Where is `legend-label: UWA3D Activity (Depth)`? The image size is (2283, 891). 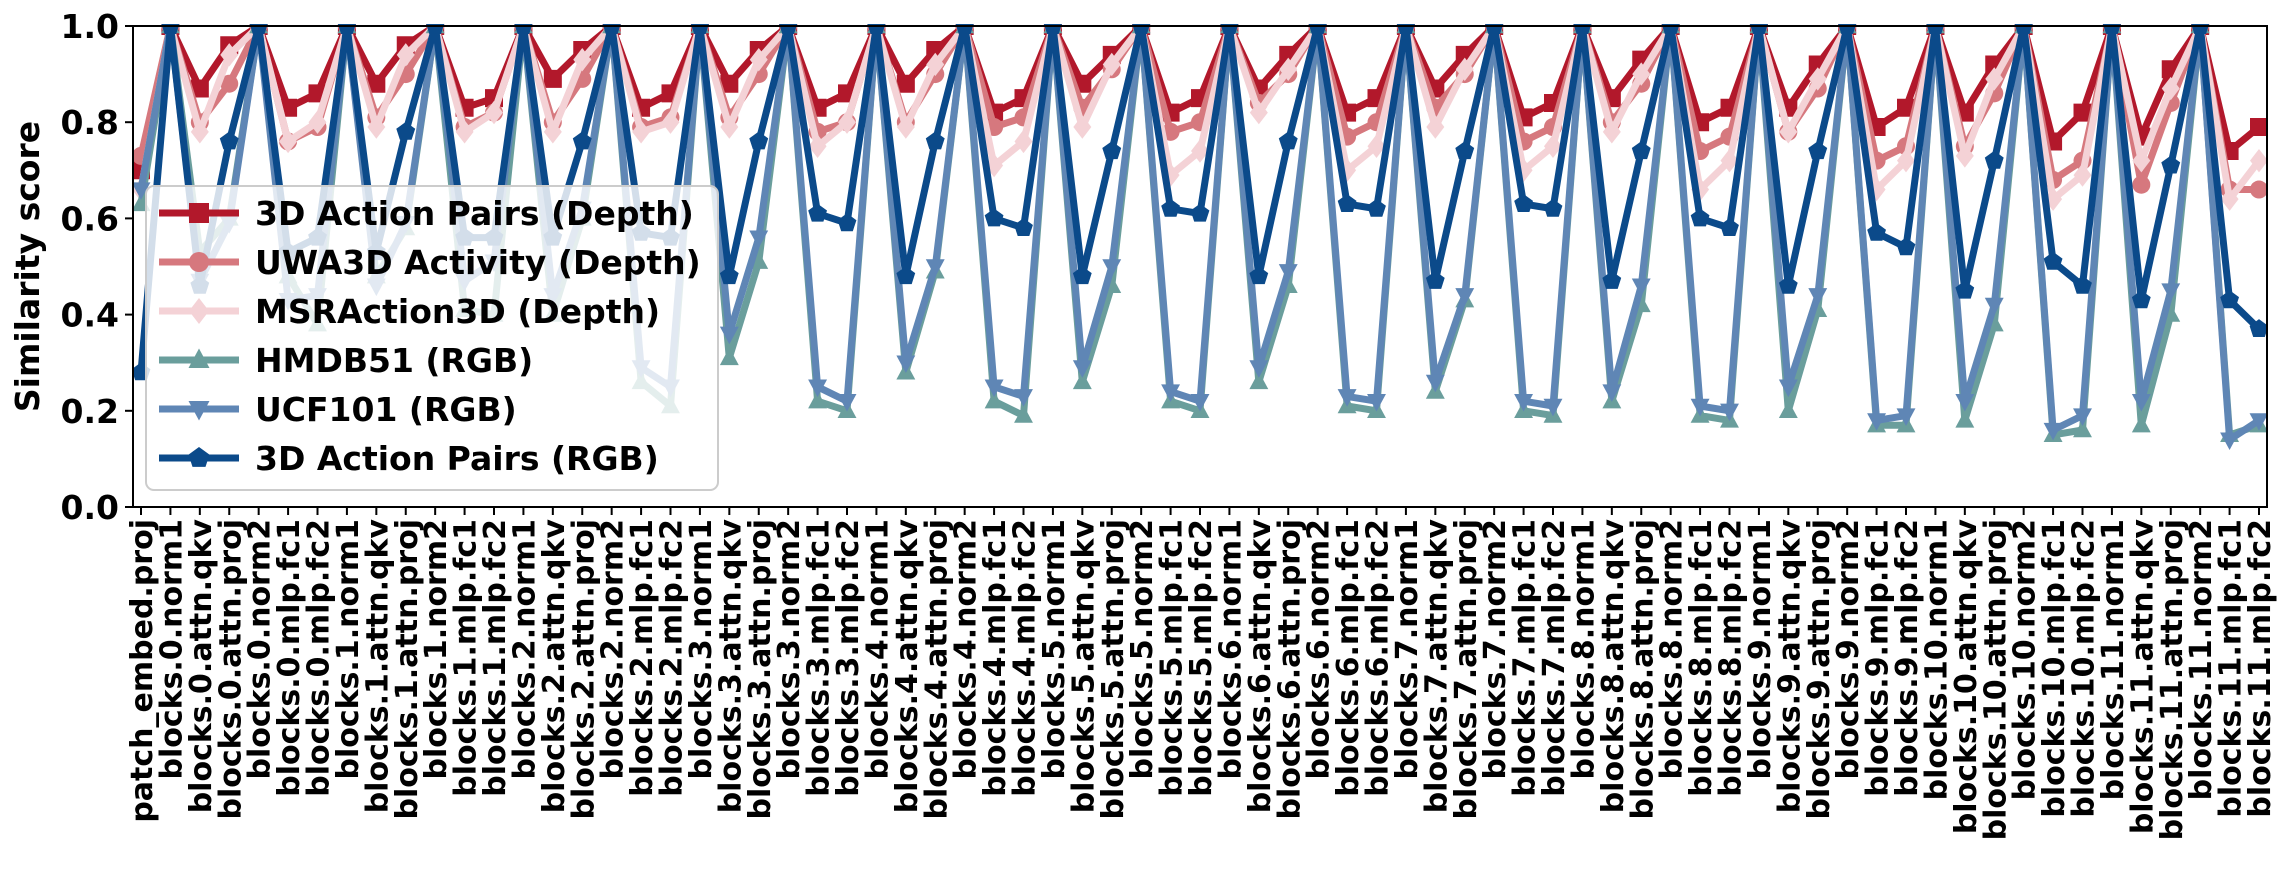
legend-label: UWA3D Activity (Depth) is located at coordinates (478, 262).